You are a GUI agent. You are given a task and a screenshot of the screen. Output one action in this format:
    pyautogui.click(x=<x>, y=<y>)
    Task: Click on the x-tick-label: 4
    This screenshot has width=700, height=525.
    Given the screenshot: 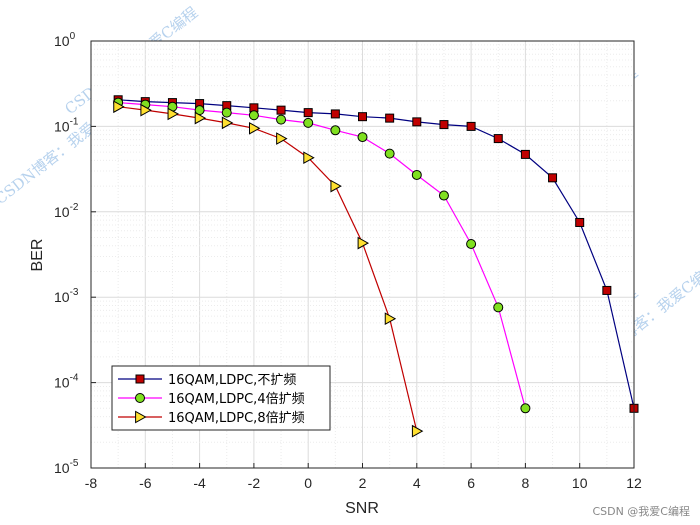 What is the action you would take?
    pyautogui.click(x=417, y=483)
    